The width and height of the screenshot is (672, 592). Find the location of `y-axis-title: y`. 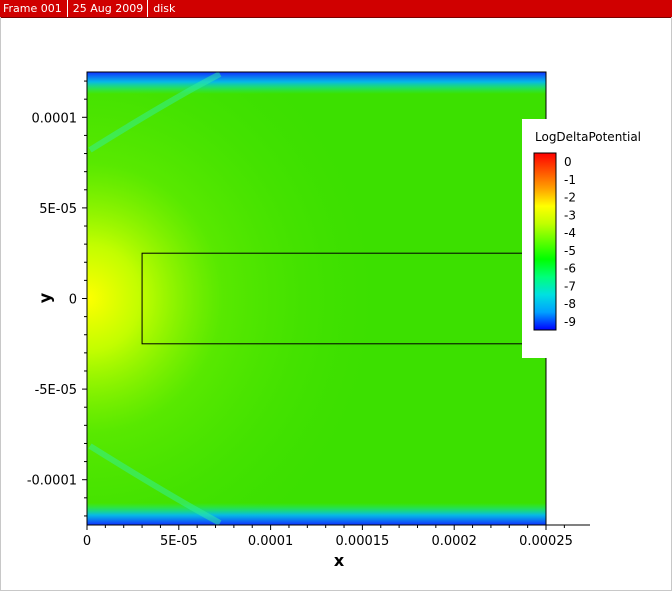

y-axis-title: y is located at coordinates (45, 297).